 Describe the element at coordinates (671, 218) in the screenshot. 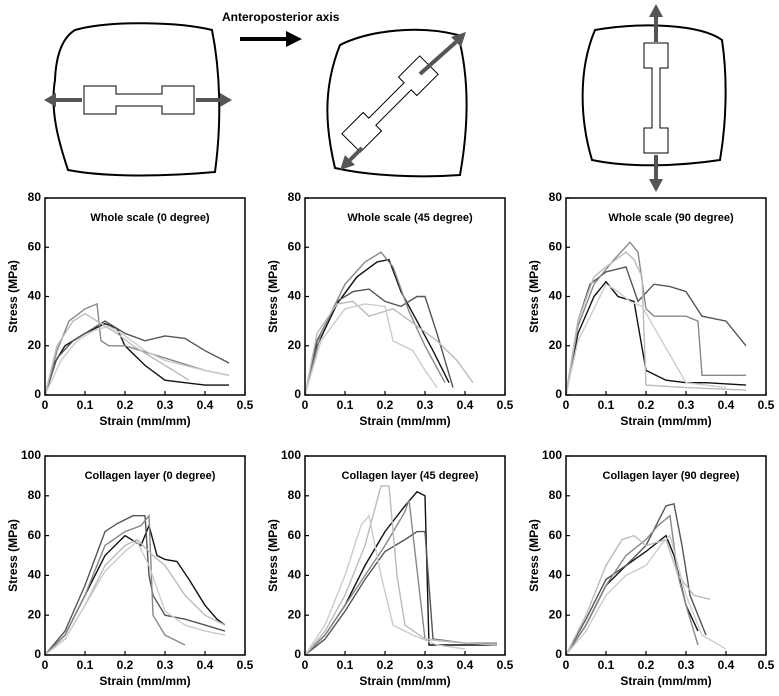

I see `chart-title: Whole scale (90 degree)` at that location.